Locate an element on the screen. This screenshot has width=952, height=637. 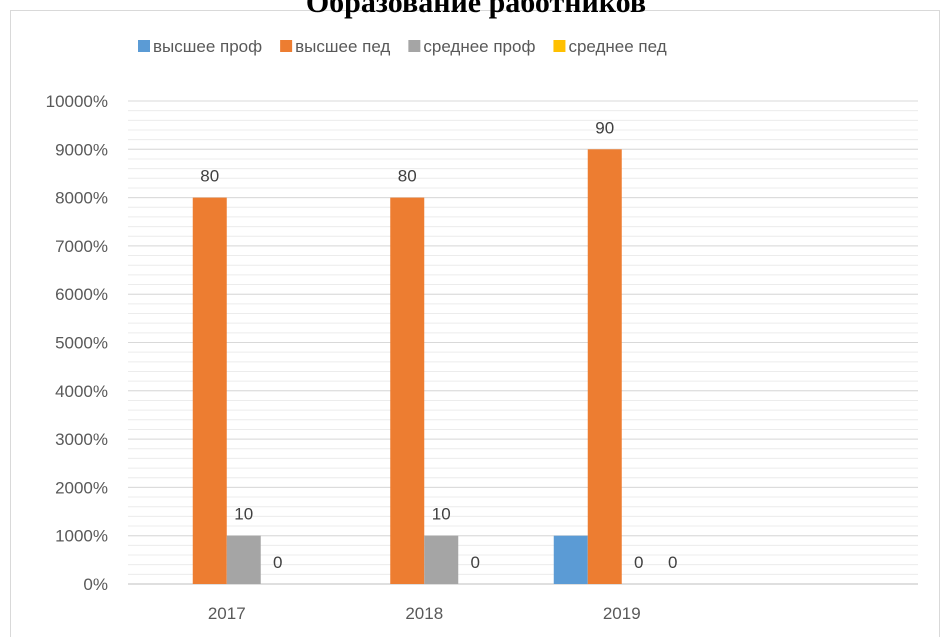
y-tick-label: 7000% is located at coordinates (81, 246).